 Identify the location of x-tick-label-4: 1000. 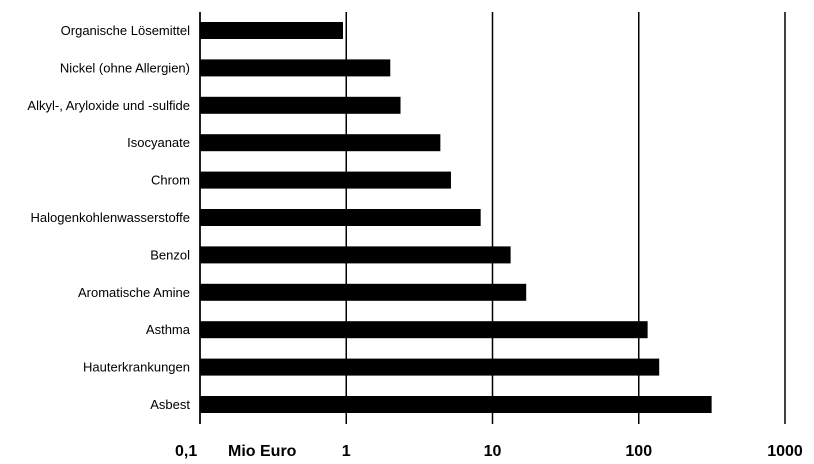
(785, 451).